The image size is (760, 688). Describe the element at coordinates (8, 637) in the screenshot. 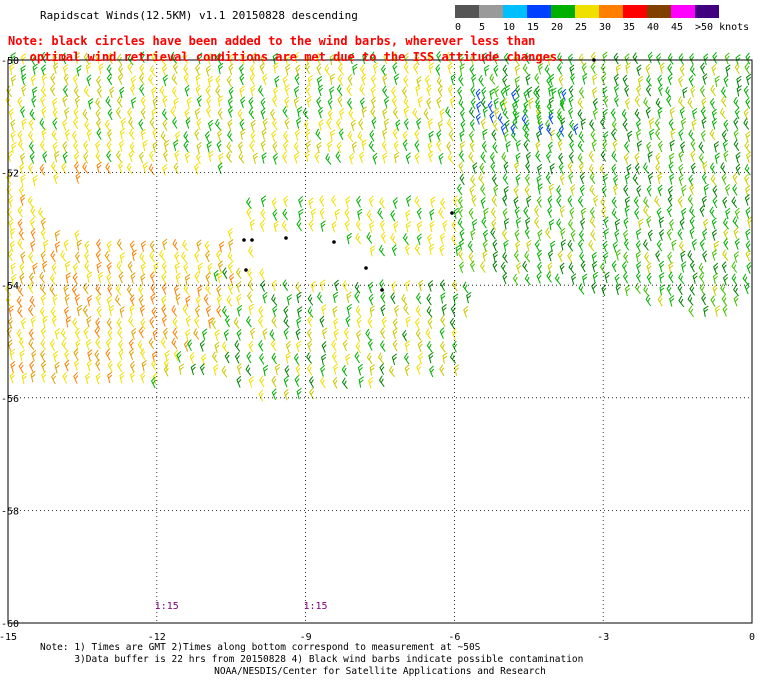

I see `lon-tick-label: -15` at that location.